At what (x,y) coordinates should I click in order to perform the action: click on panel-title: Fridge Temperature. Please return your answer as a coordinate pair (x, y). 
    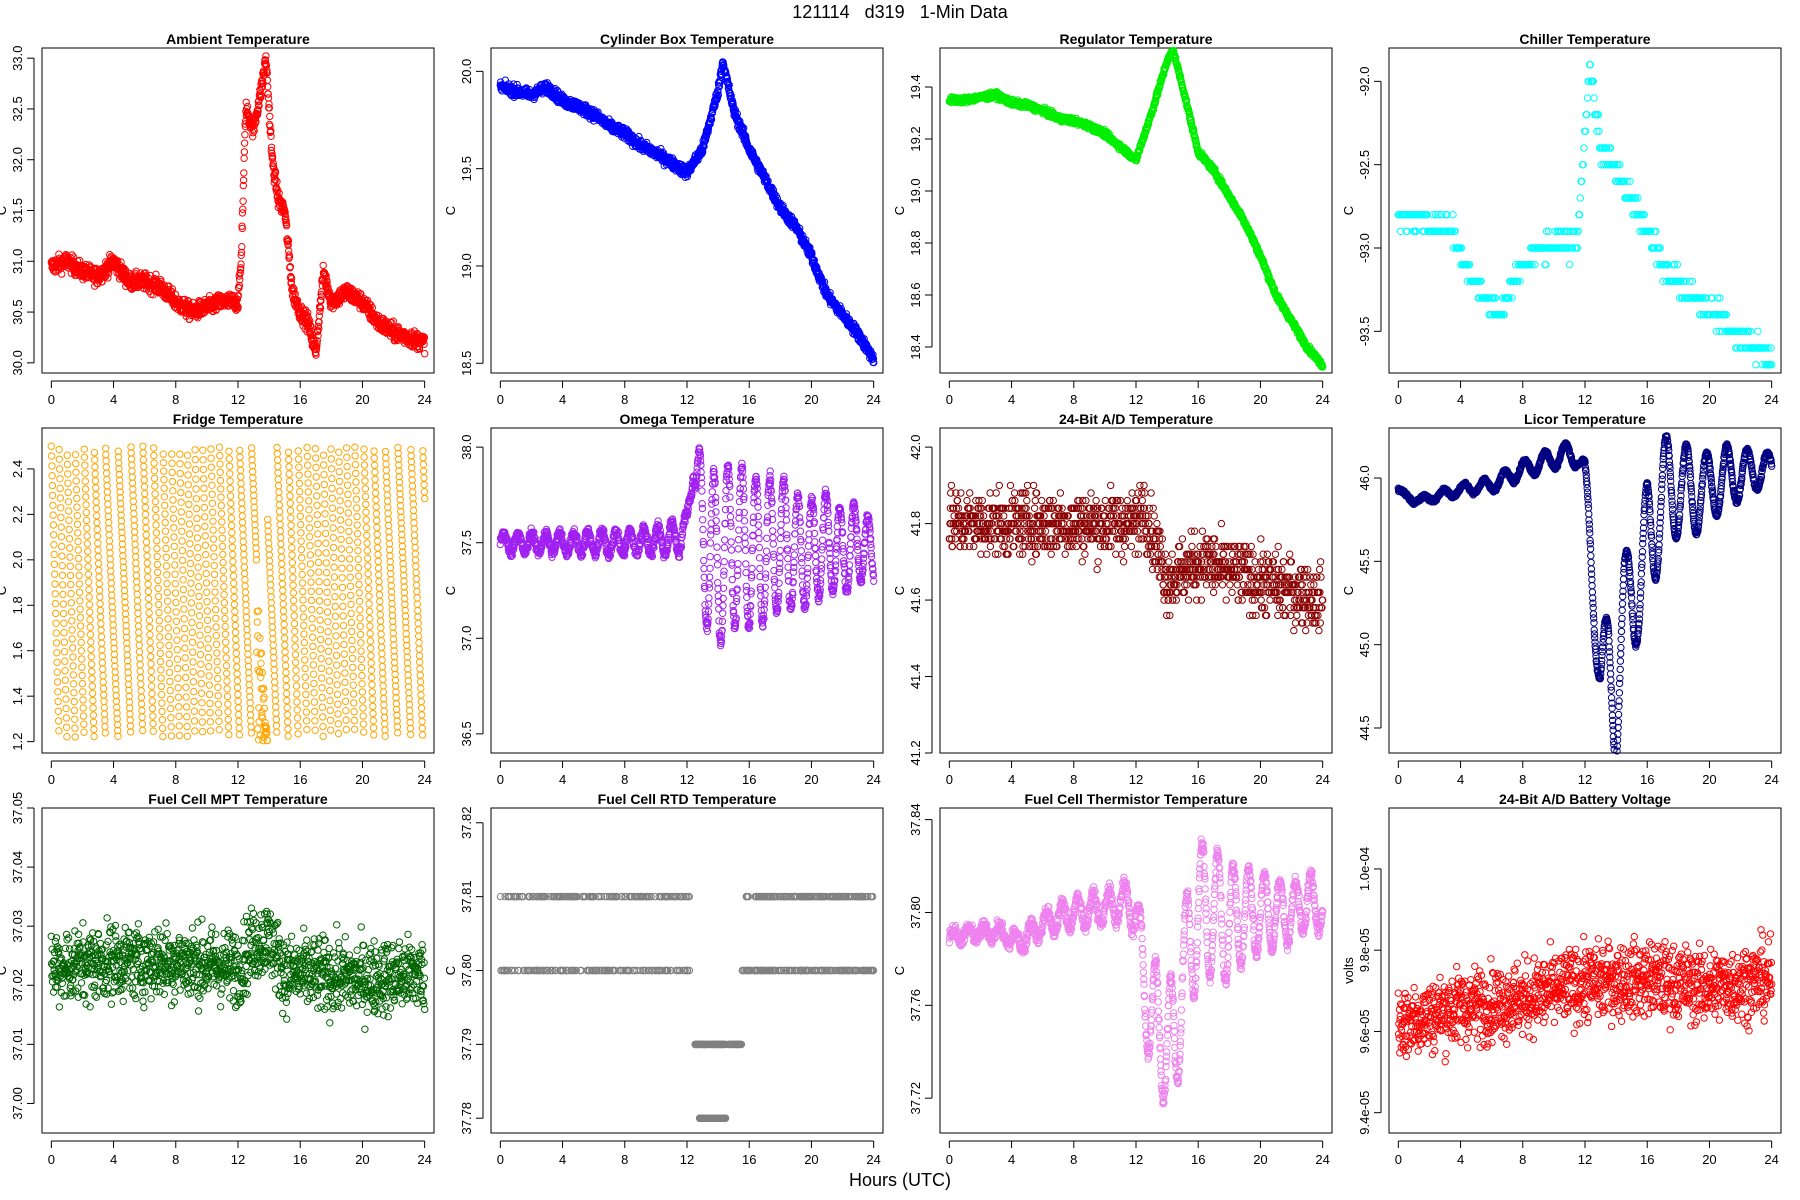
    Looking at the image, I should click on (238, 419).